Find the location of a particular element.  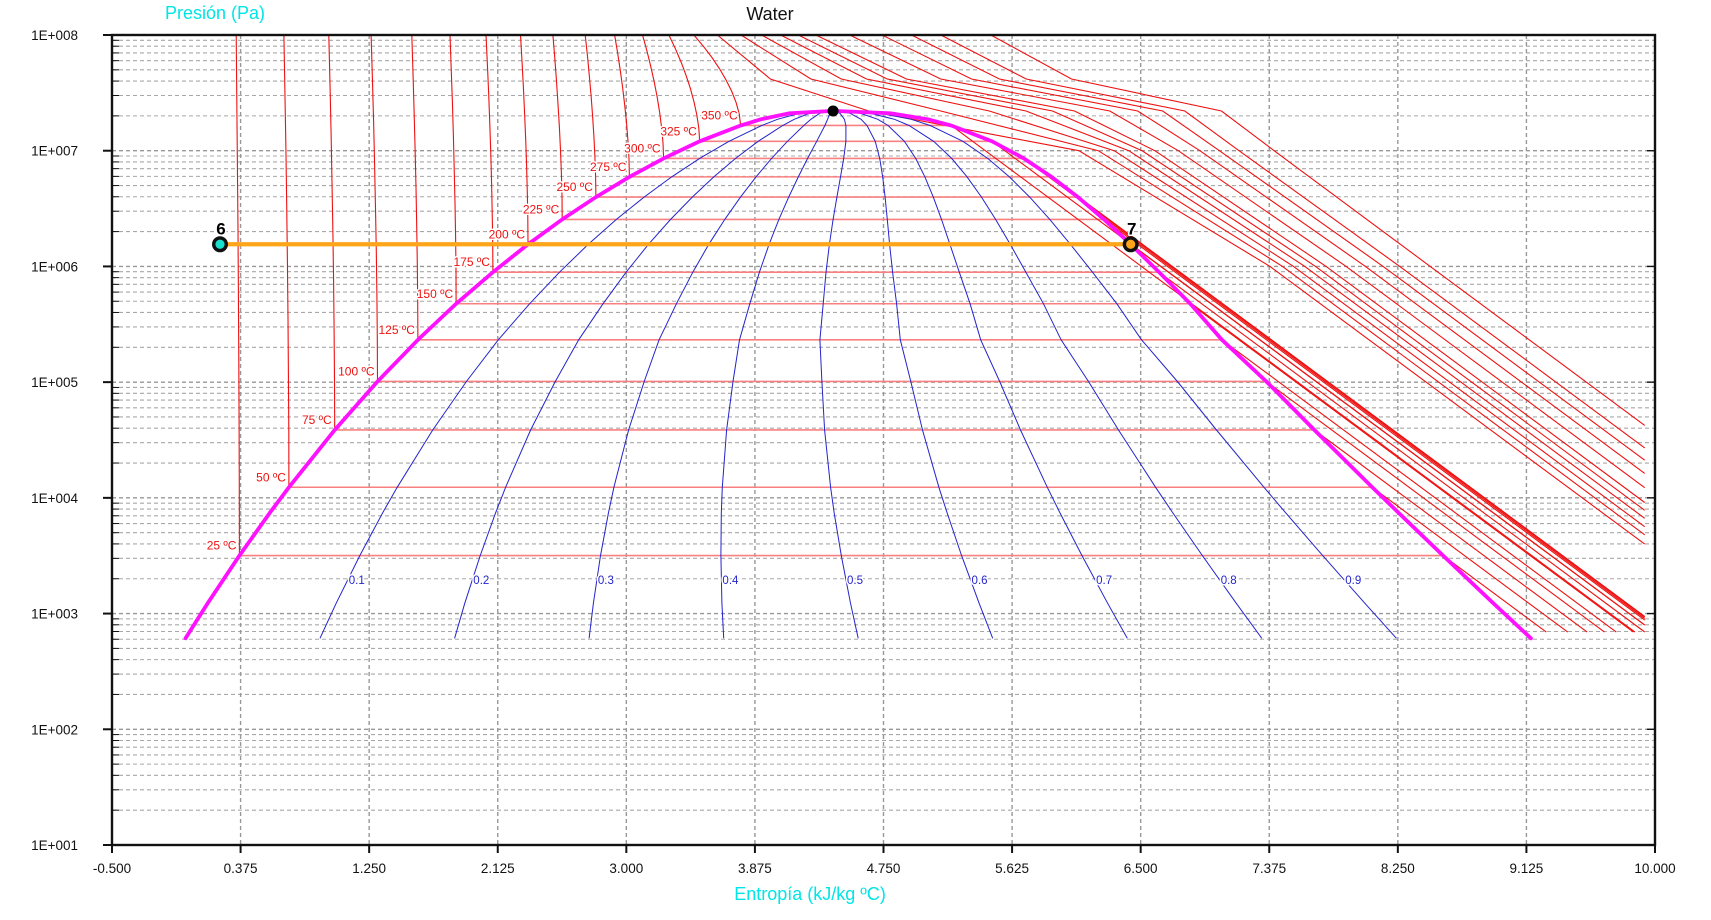

svg-text: -0.500 is located at coordinates (112, 868).